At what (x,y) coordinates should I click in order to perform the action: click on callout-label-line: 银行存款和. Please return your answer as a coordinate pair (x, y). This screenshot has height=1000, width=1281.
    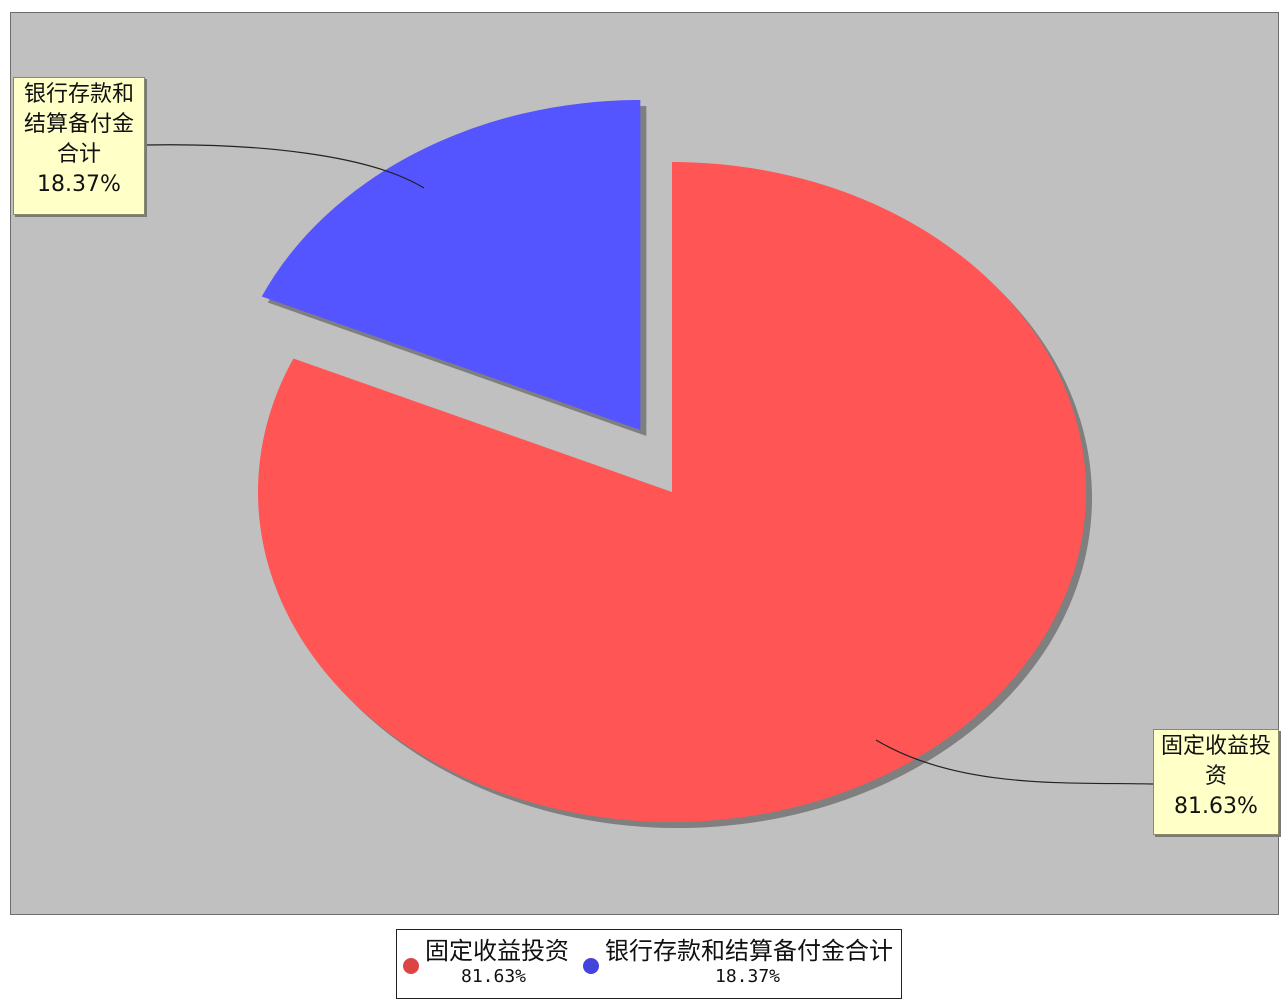
    Looking at the image, I should click on (78, 94).